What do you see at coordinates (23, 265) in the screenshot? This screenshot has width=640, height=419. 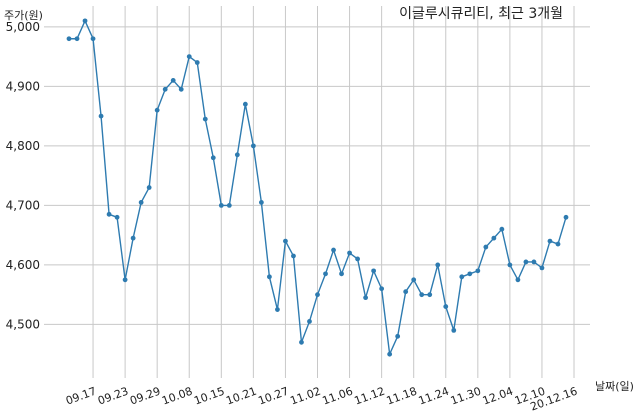 I see `y-tick-label: 4,600` at bounding box center [23, 265].